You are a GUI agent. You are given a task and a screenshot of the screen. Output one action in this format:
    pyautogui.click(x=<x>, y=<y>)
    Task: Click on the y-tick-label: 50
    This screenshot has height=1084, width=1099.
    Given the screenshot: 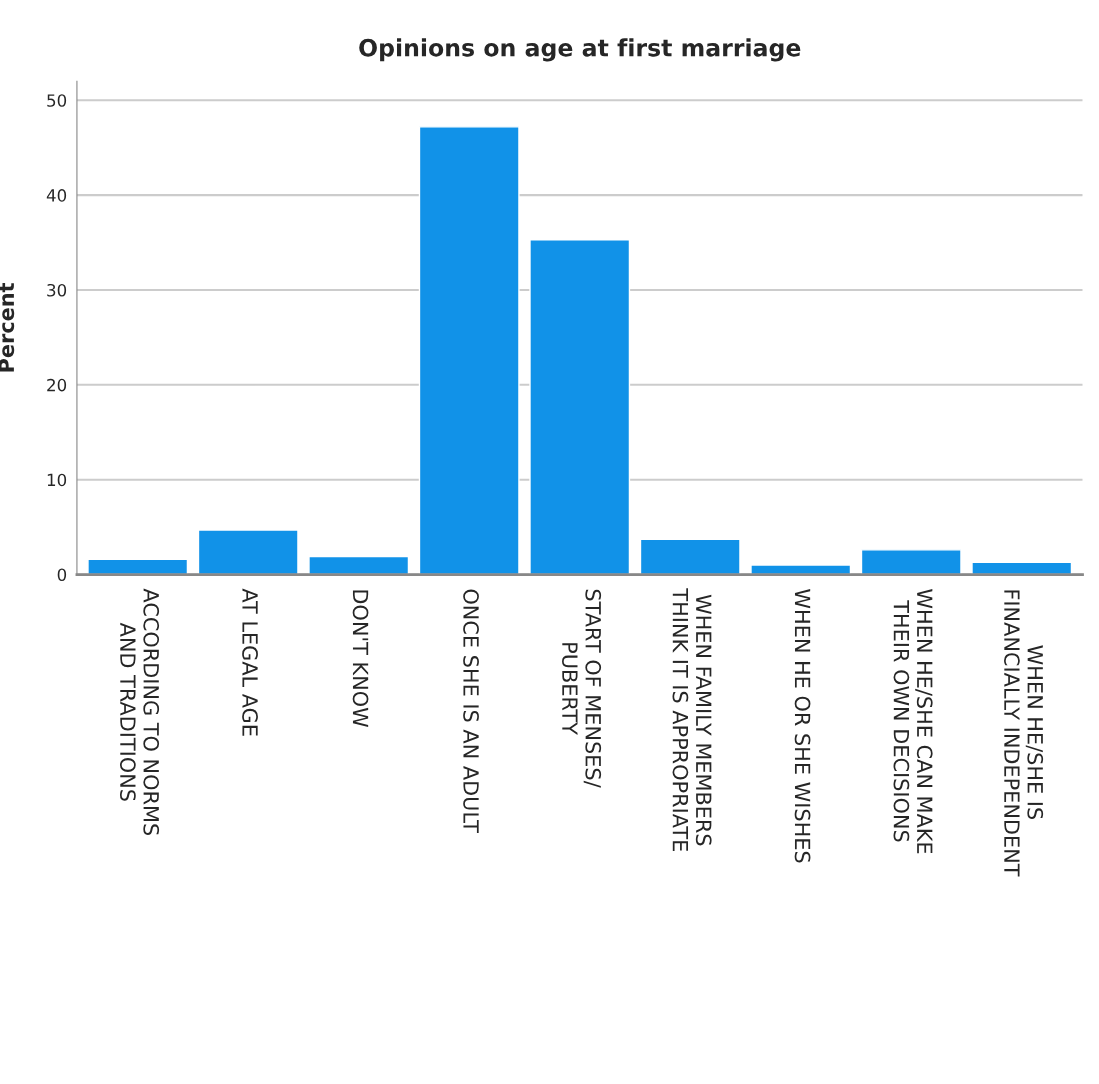 What is the action you would take?
    pyautogui.click(x=57, y=100)
    